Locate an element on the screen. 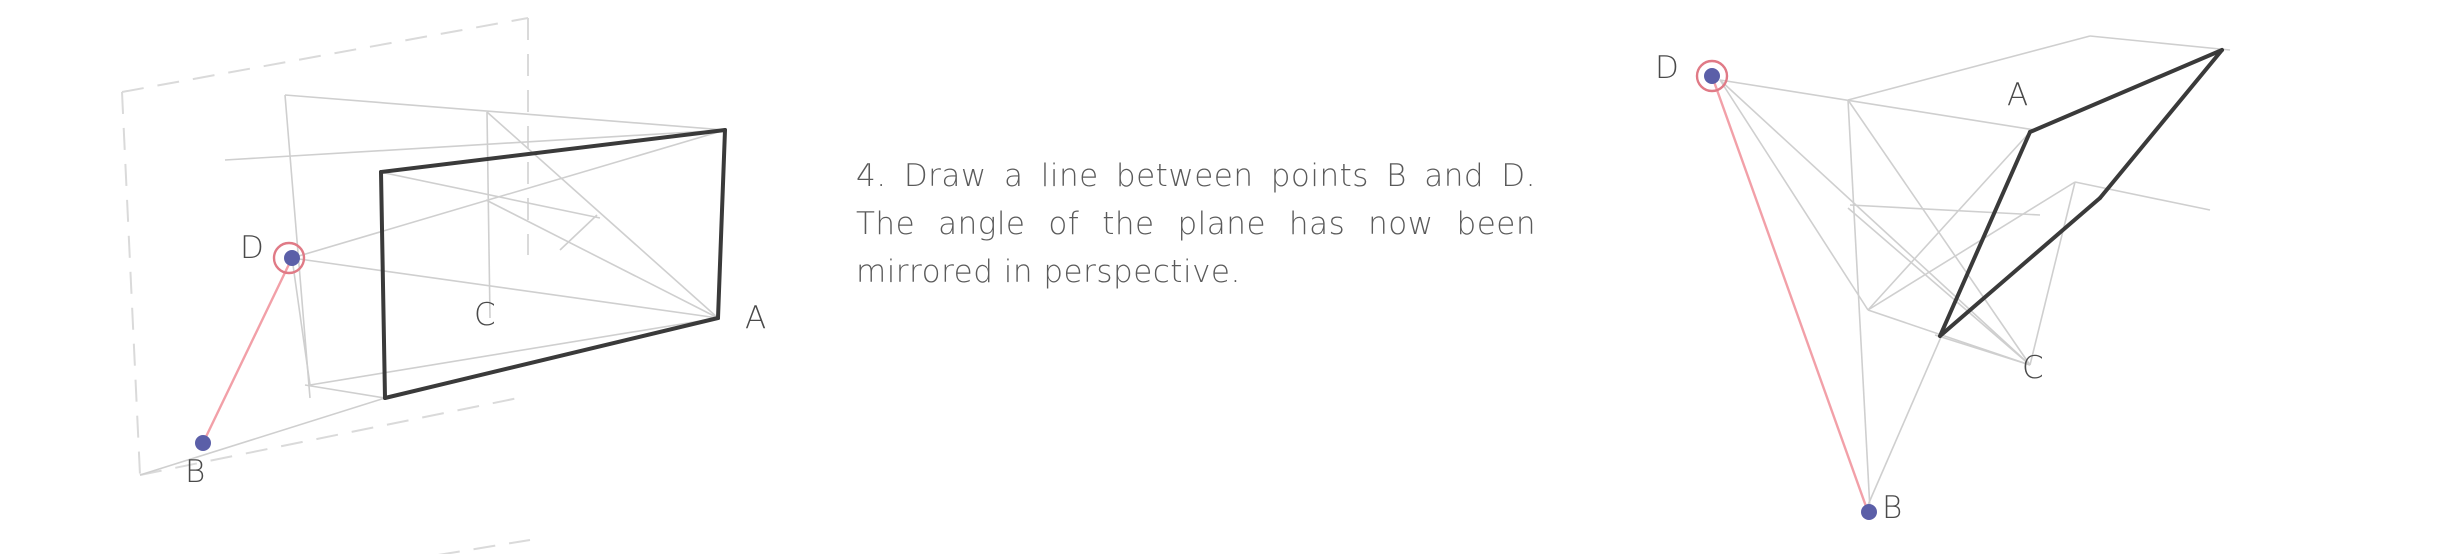  left-label-d: D is located at coordinates (252, 248).